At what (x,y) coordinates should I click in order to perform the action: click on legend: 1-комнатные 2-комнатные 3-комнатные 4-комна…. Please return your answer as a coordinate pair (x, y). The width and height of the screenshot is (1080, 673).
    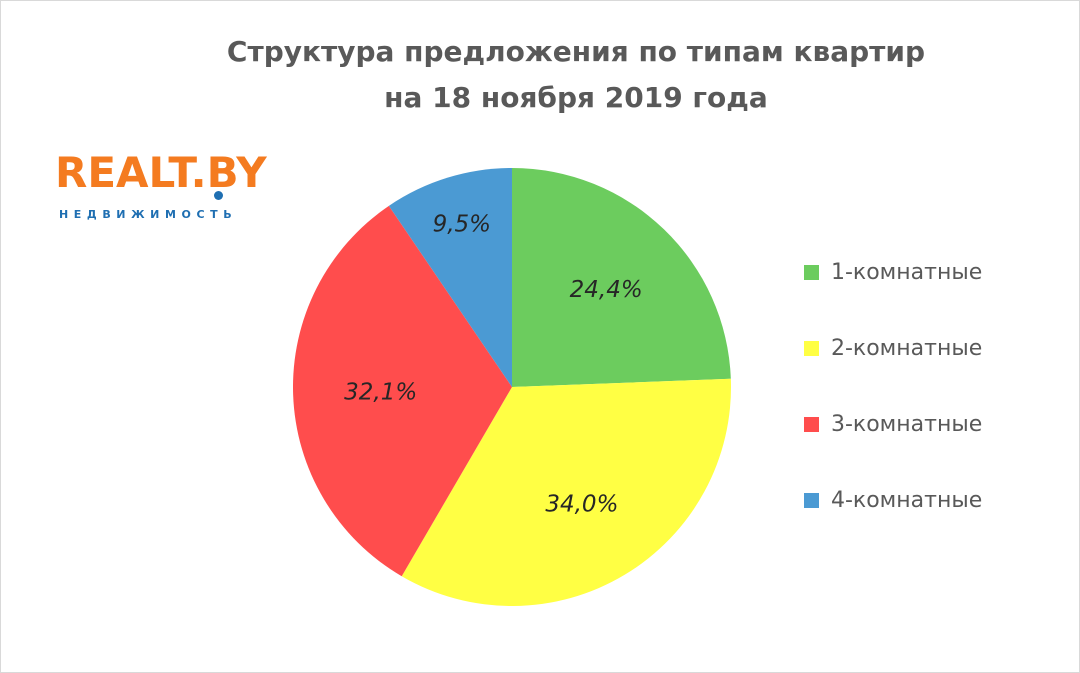
    Looking at the image, I should click on (893, 405).